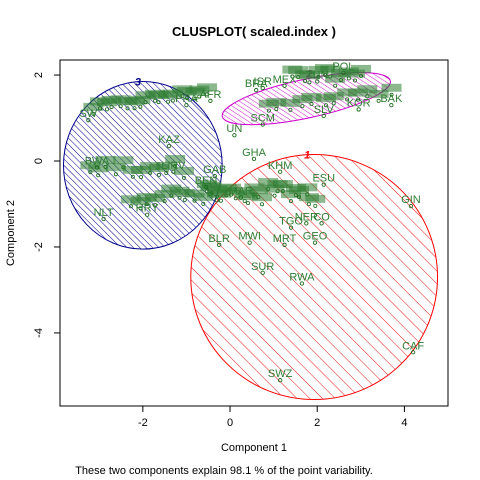 The image size is (480, 480). I want to click on point-kaz: KAZ, so click(169, 141).